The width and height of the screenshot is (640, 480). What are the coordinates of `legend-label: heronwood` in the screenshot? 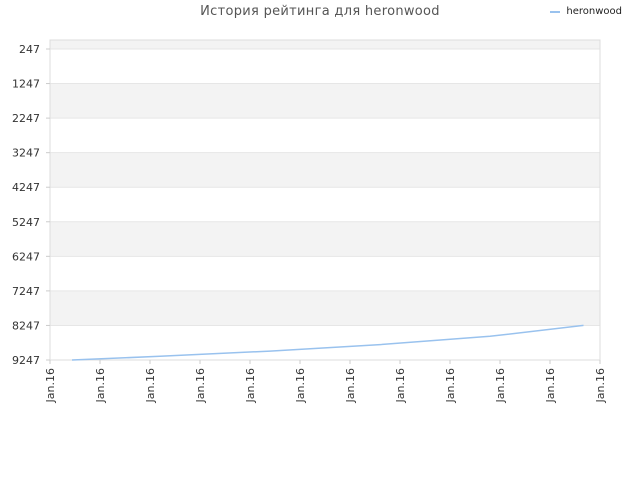 It's located at (594, 11).